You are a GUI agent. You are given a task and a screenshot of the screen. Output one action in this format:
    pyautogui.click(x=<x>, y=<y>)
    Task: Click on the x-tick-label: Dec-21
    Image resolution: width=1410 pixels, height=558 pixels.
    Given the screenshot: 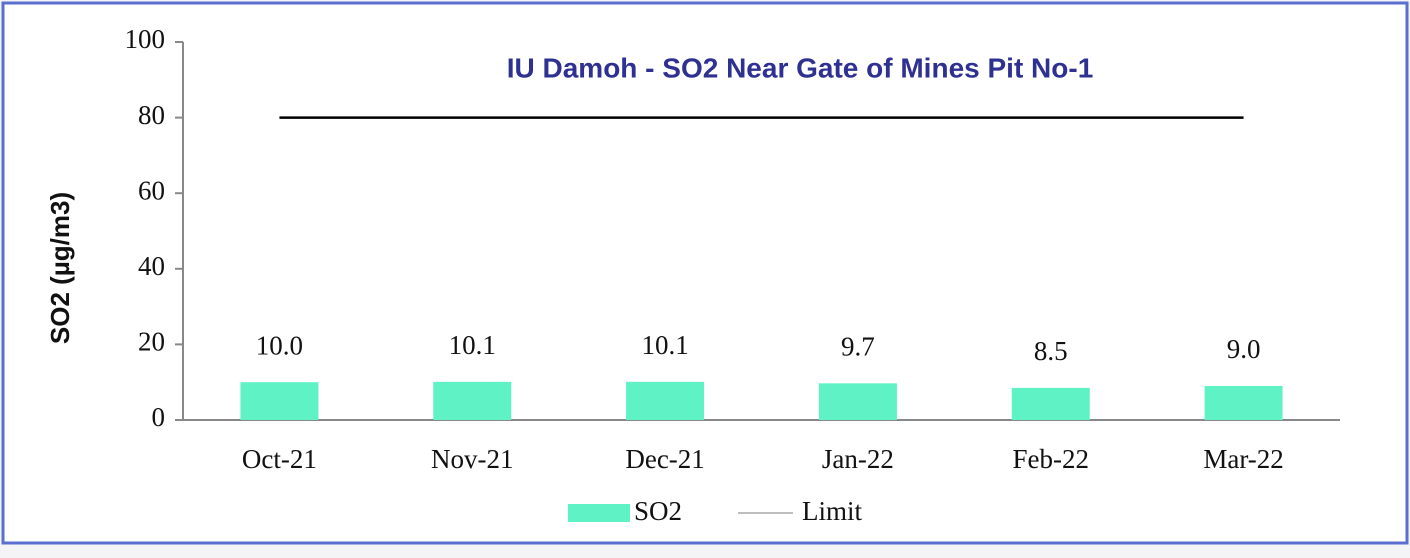 What is the action you would take?
    pyautogui.click(x=664, y=459)
    